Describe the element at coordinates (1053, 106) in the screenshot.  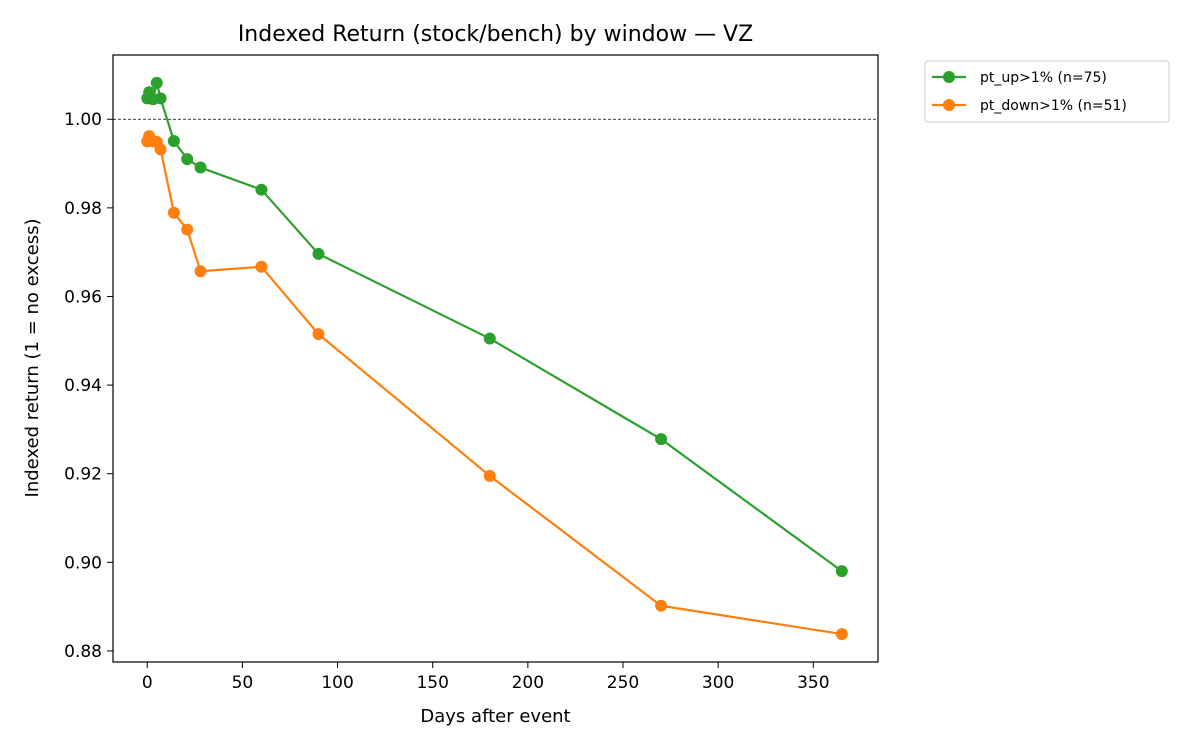
I see `legend-label: pt_down>1% (n=51)` at that location.